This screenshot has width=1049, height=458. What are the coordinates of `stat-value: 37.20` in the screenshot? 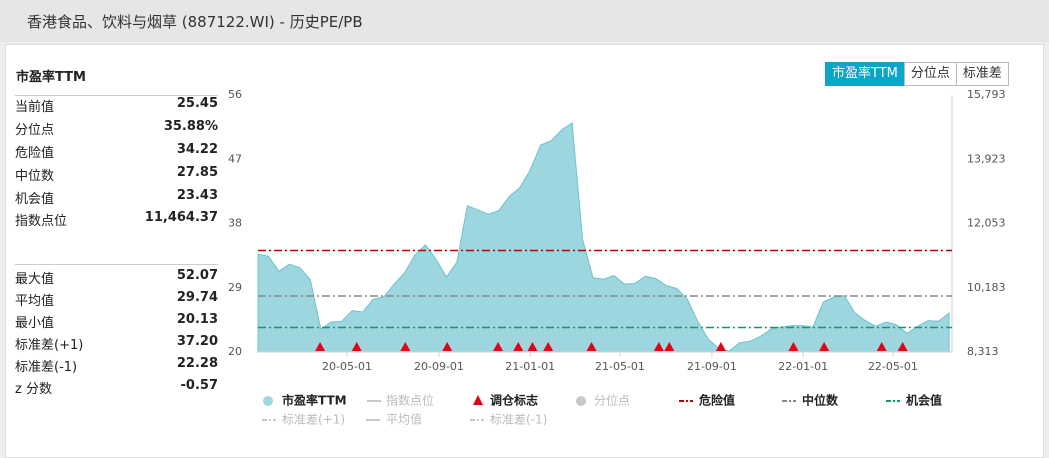 It's located at (197, 341).